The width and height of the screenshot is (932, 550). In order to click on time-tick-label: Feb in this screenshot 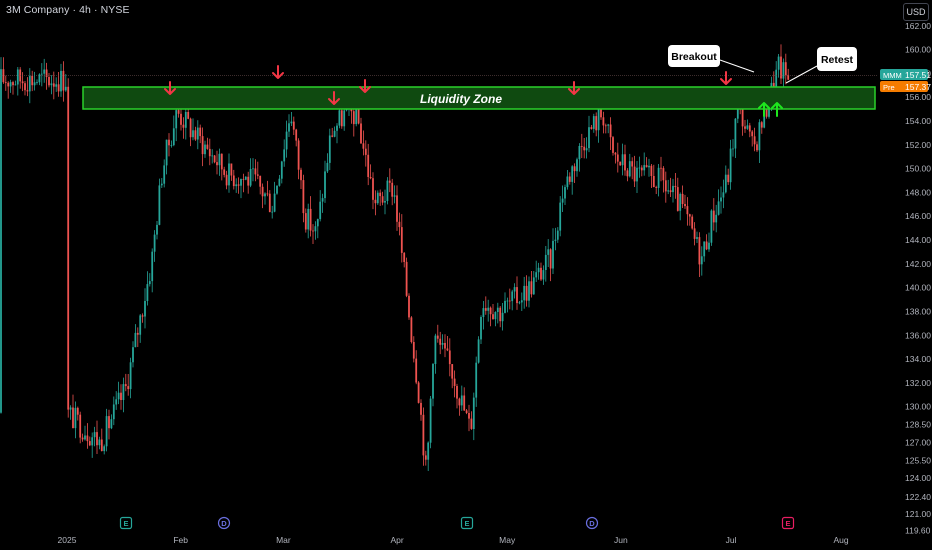, I will do `click(180, 540)`.